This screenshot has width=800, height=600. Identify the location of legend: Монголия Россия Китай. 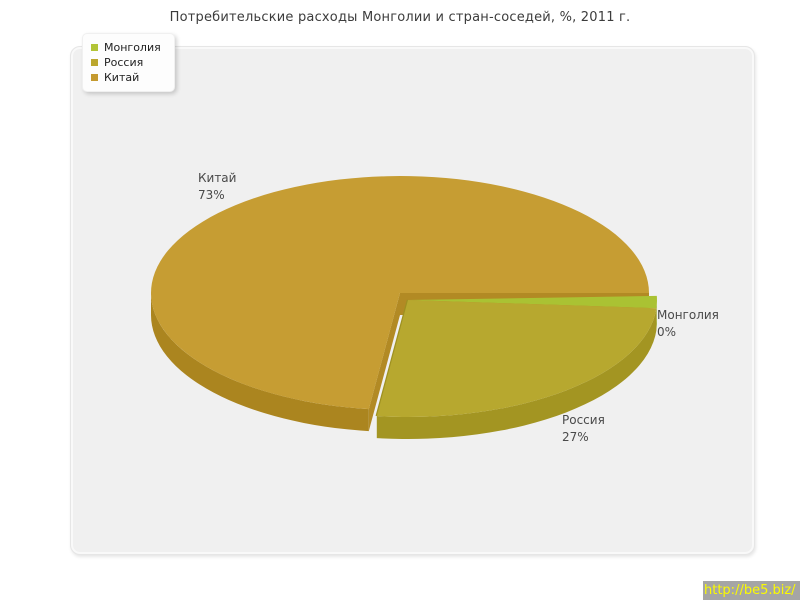
(128, 62).